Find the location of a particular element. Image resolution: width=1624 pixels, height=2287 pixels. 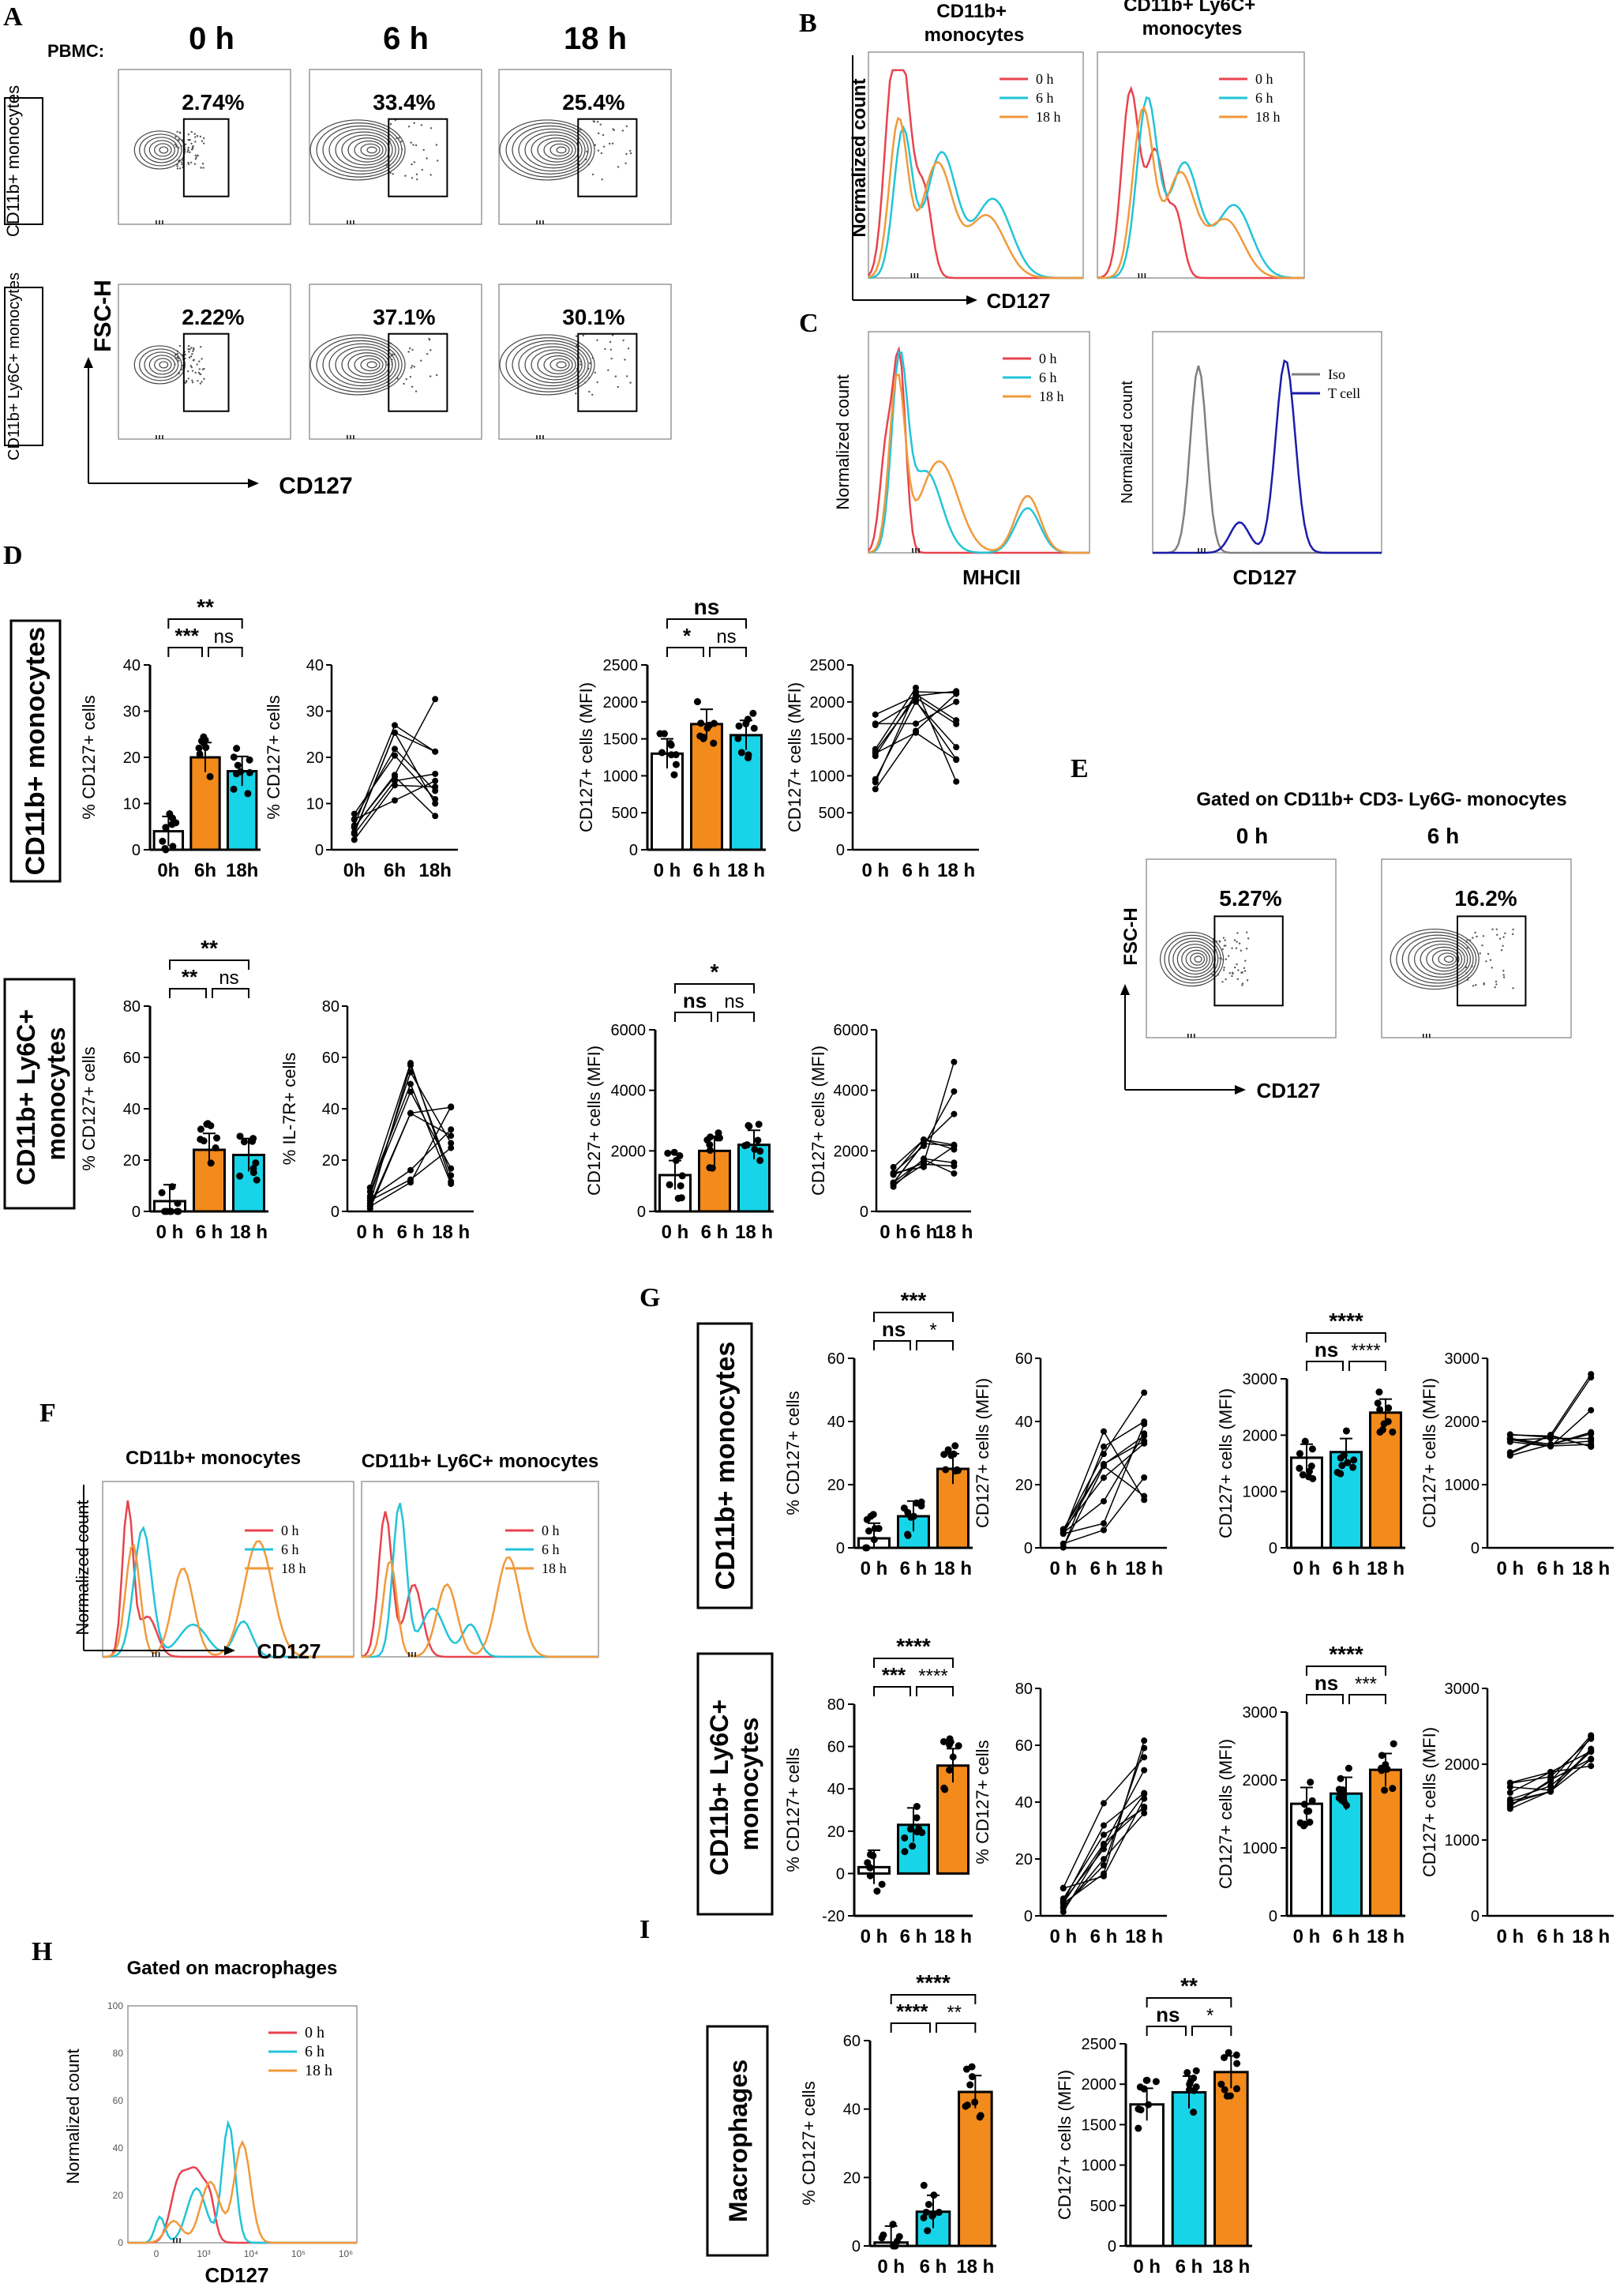

d-top-pct-sig-wide: ** is located at coordinates (205, 607).